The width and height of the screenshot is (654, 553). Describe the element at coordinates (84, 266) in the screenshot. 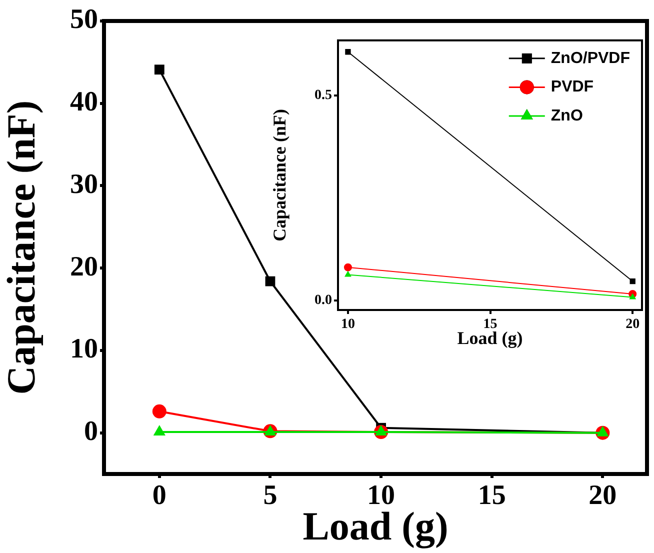

I see `y-tick-label: 20` at that location.